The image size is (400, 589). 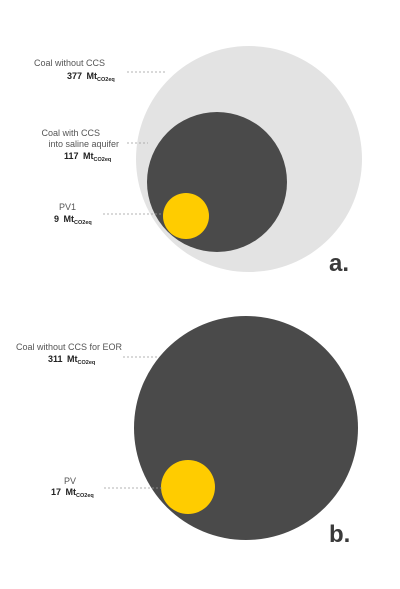 I want to click on panel-label-b: b., so click(x=339, y=534).